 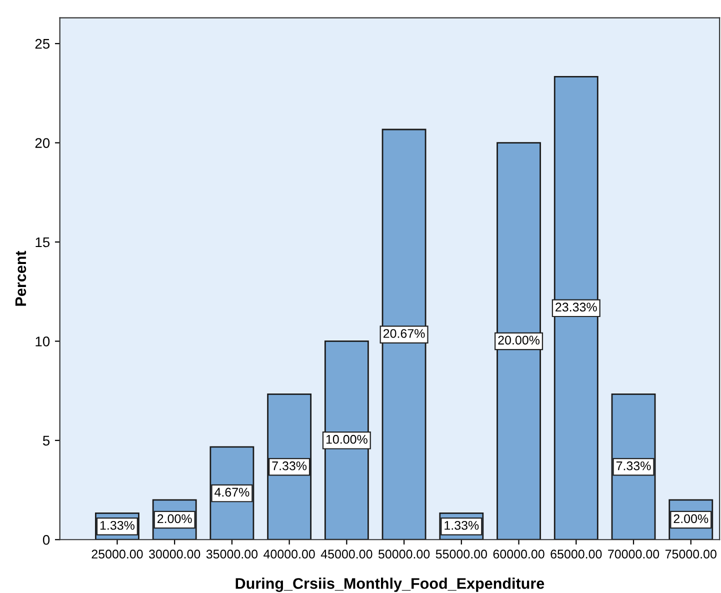 I want to click on y-tick-label: 5, so click(x=46, y=441).